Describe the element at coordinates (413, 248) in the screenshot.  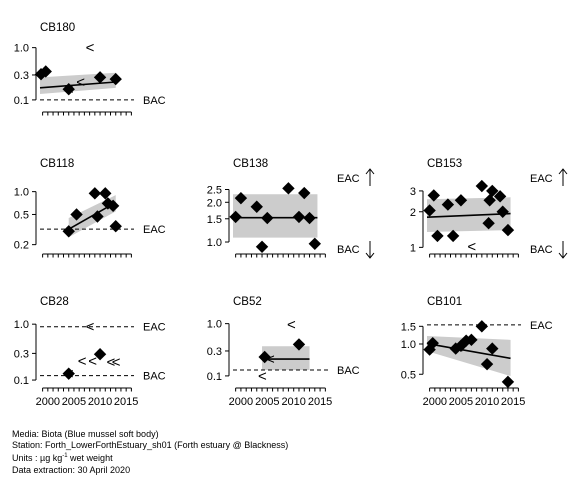
I see `y-tick-label: 1` at that location.